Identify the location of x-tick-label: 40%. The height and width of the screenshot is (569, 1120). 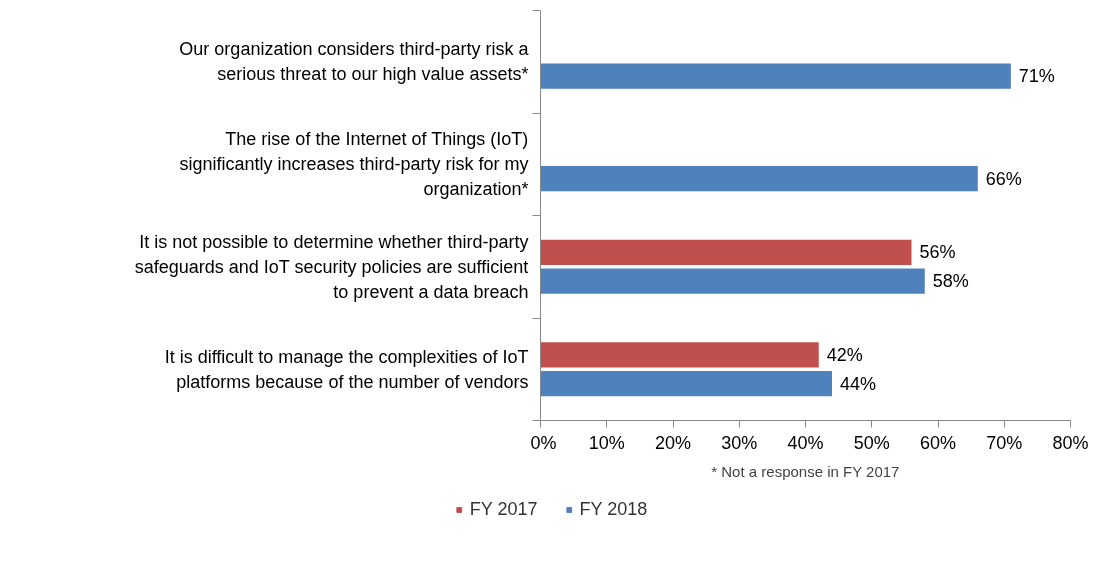
(805, 442).